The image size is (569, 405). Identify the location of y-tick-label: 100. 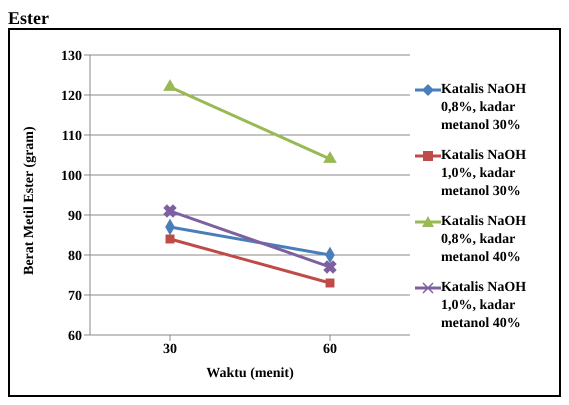
(71, 176).